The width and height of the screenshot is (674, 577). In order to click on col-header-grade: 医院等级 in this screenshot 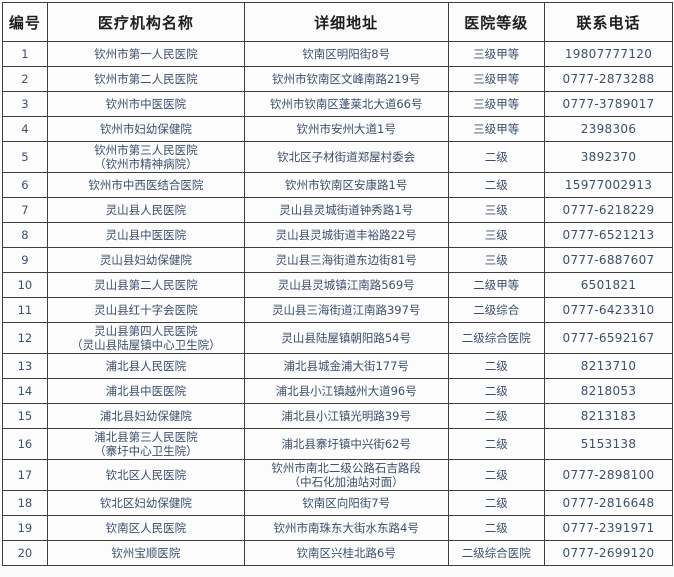, I will do `click(496, 22)`.